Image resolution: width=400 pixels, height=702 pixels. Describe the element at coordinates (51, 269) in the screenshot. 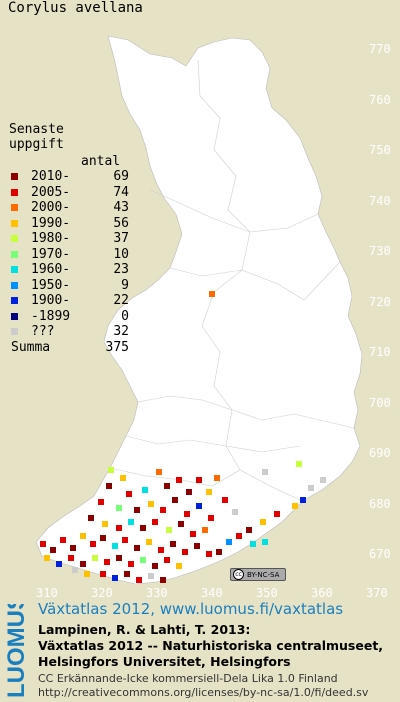

I see `legend-period: 1960-` at that location.